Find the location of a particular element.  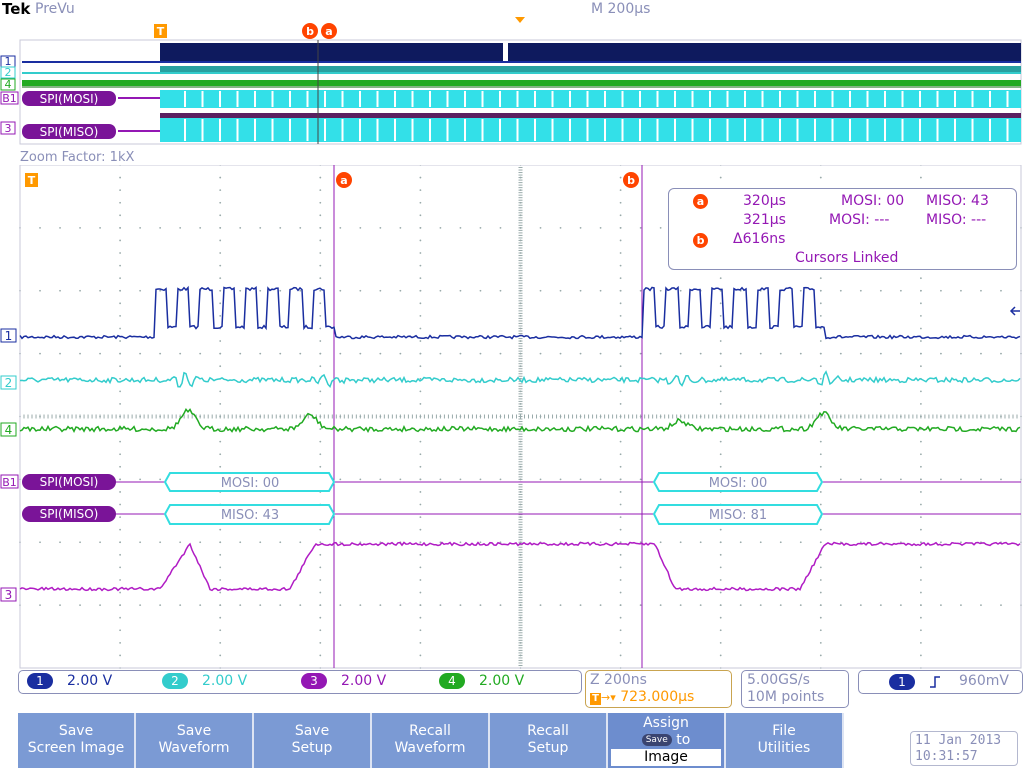

brand-logo: Tek is located at coordinates (16, 9).